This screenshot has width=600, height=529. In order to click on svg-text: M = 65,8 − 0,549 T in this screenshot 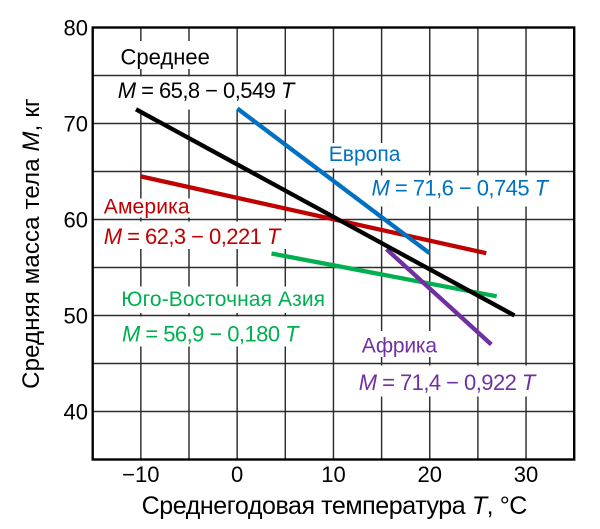, I will do `click(207, 90)`.